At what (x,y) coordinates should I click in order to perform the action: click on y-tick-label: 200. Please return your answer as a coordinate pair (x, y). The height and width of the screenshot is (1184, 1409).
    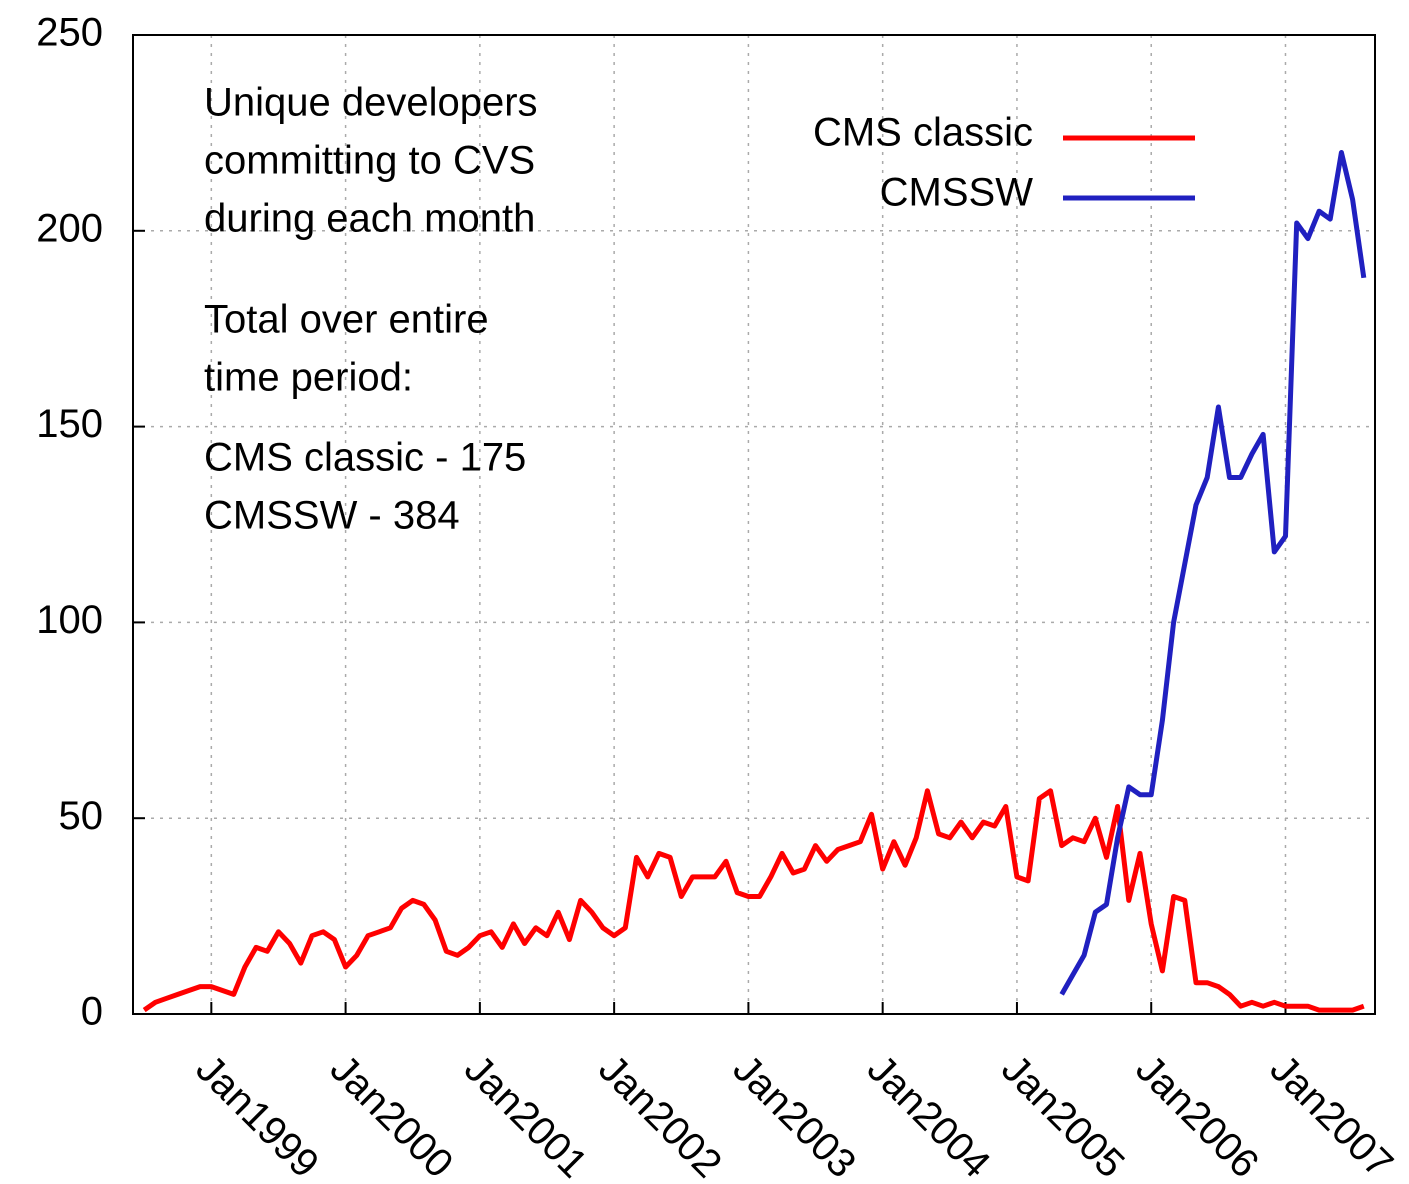
    Looking at the image, I should click on (69, 228).